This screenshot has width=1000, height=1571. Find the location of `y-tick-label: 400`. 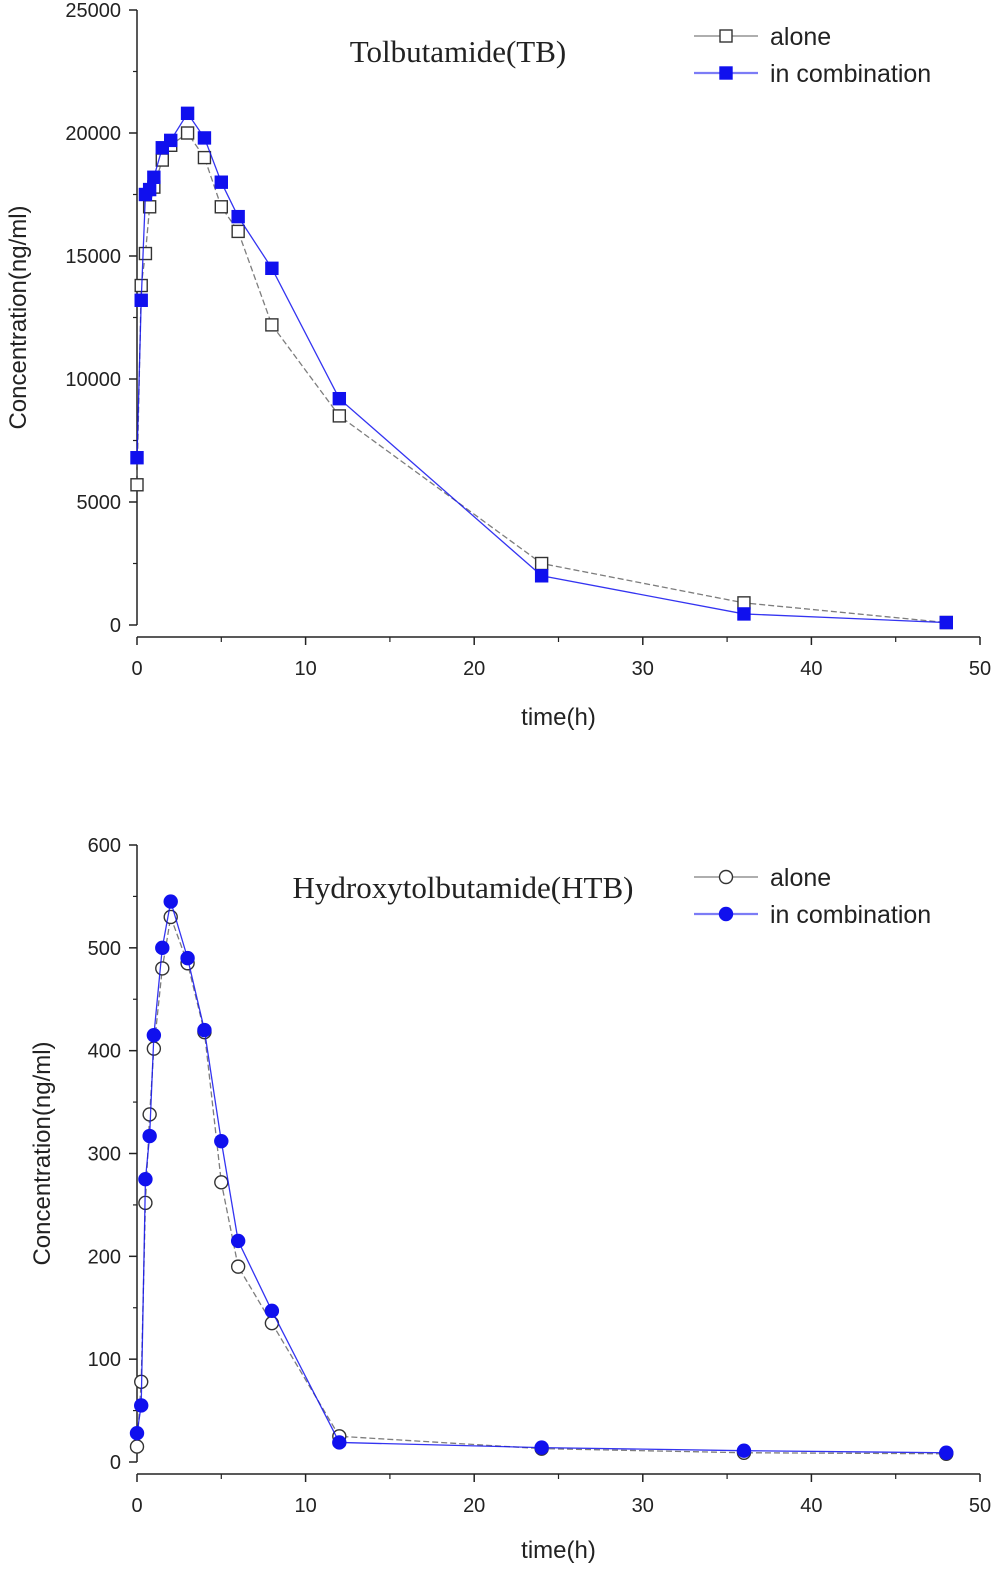

y-tick-label: 400 is located at coordinates (104, 1052).